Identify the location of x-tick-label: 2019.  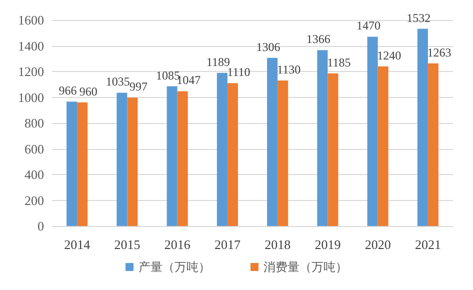
(327, 244).